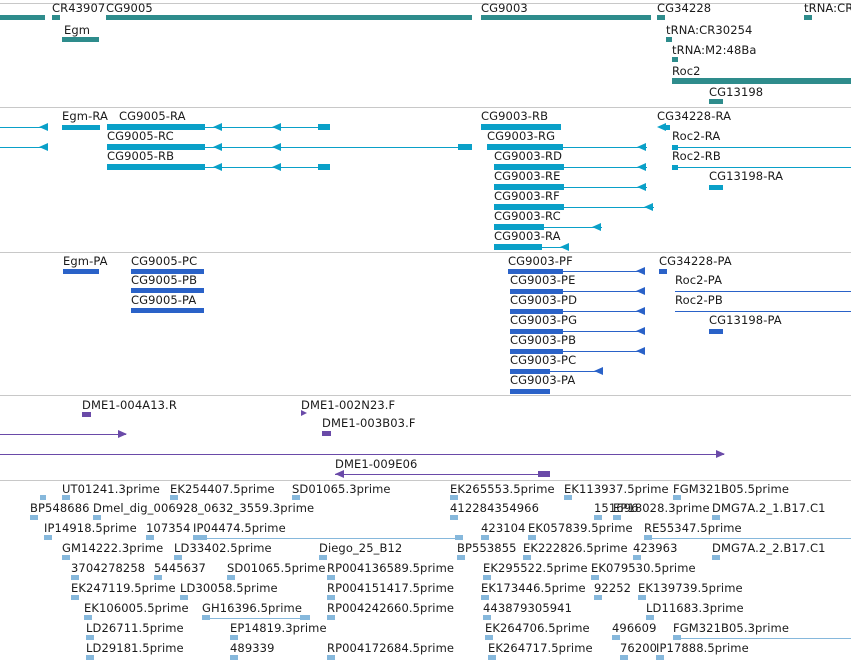 The width and height of the screenshot is (851, 664). What do you see at coordinates (695, 608) in the screenshot?
I see `est-label: LD11683.3prime` at bounding box center [695, 608].